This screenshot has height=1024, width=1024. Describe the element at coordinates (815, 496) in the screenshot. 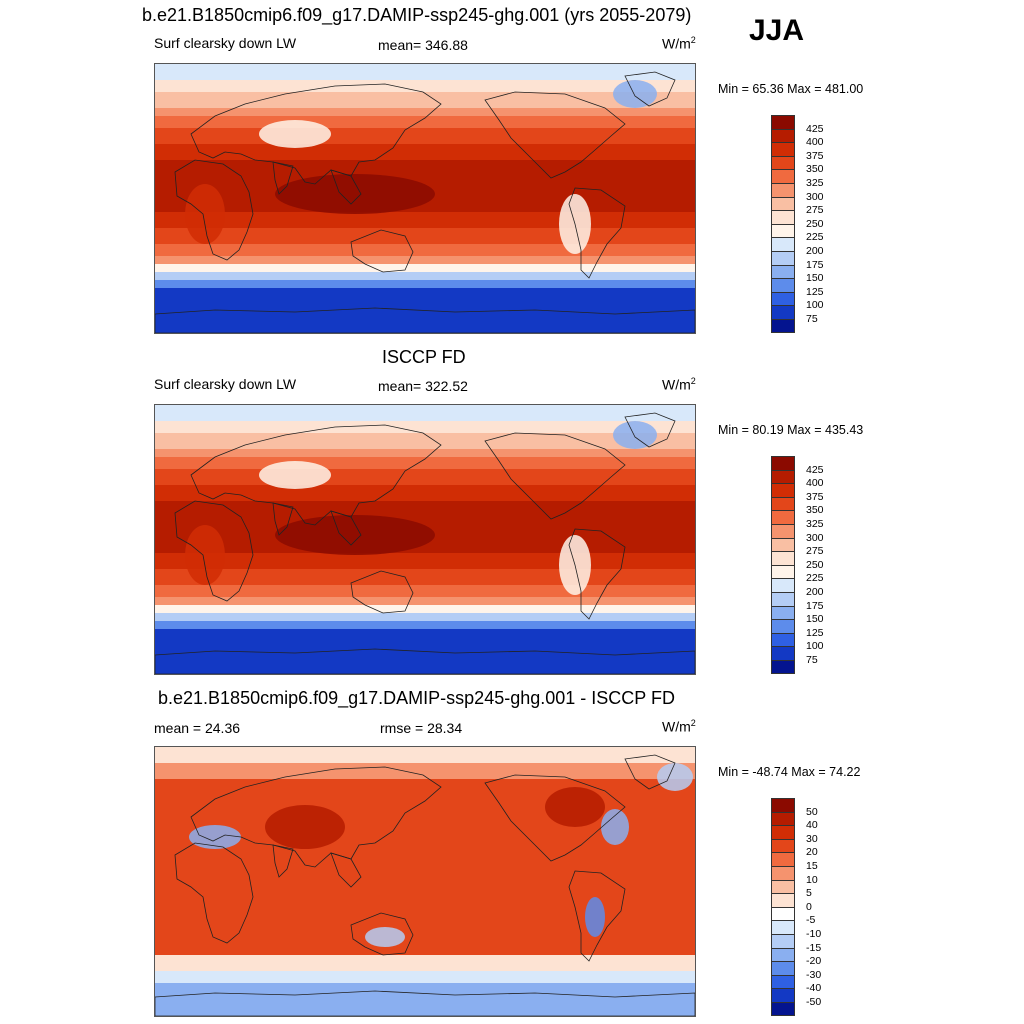

I see `colorbar-tick-label: 375` at that location.